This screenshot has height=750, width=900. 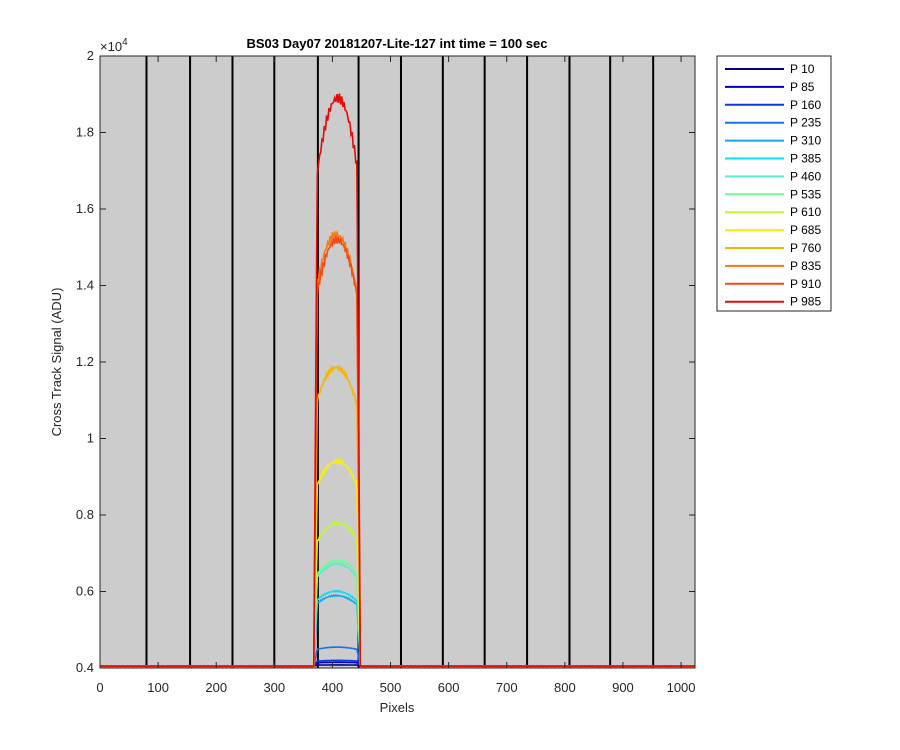 What do you see at coordinates (85, 361) in the screenshot?
I see `y-tick-label: 1.2` at bounding box center [85, 361].